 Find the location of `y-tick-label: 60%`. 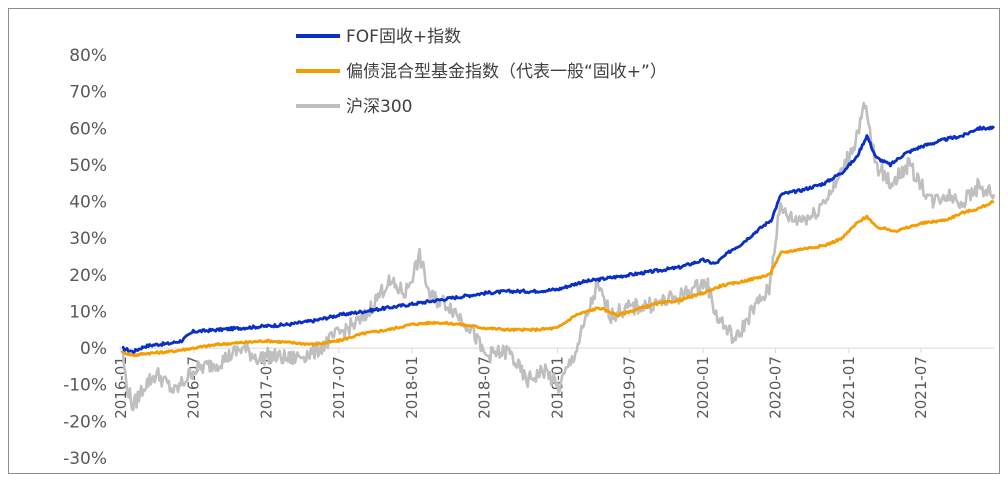

y-tick-label: 60% is located at coordinates (88, 129).